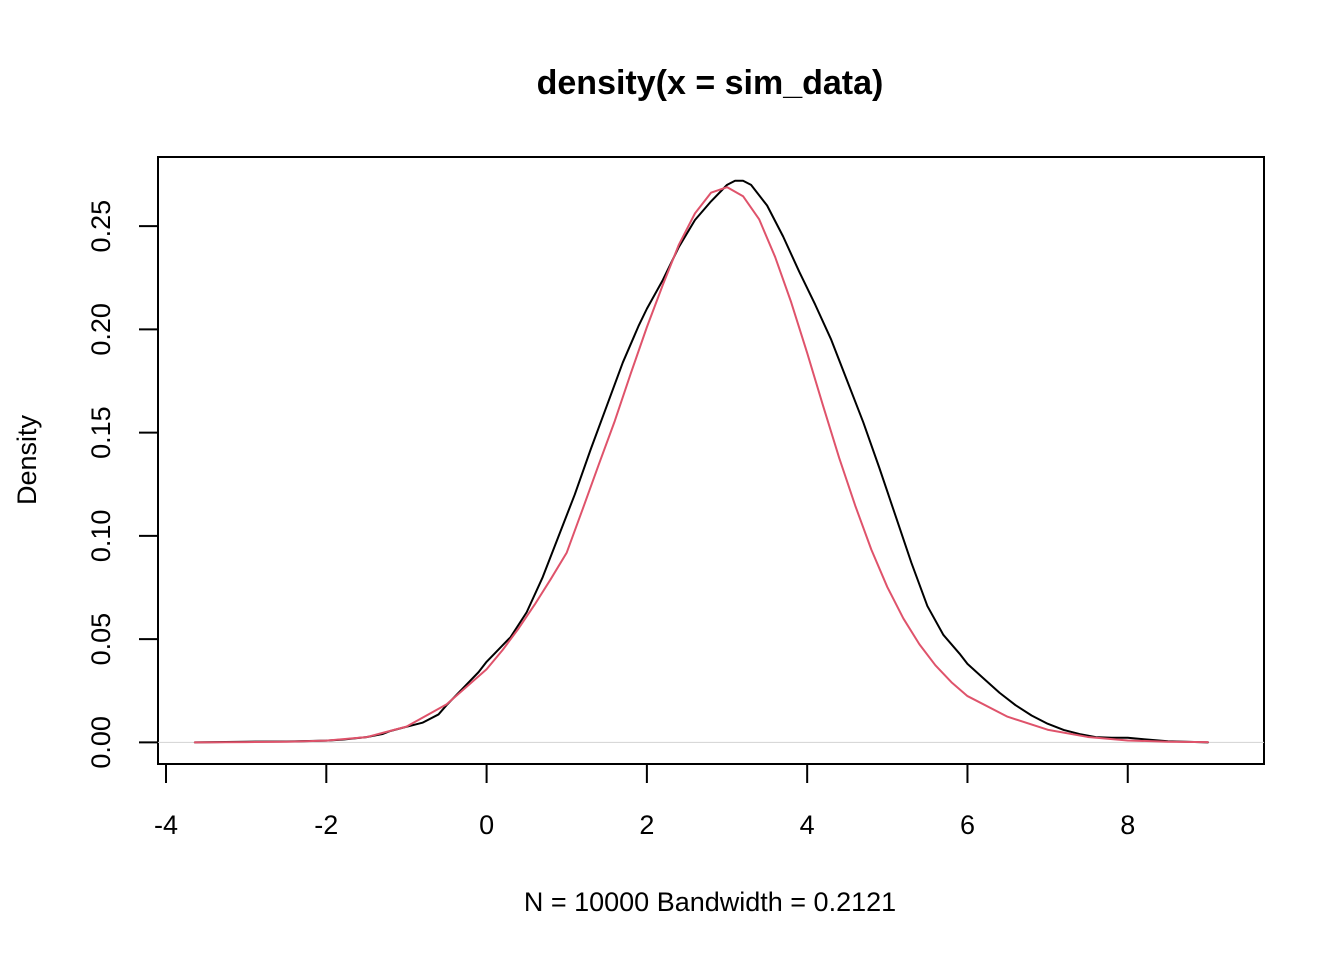 This screenshot has width=1344, height=960. Describe the element at coordinates (807, 825) in the screenshot. I see `x-tick-label: 4` at that location.